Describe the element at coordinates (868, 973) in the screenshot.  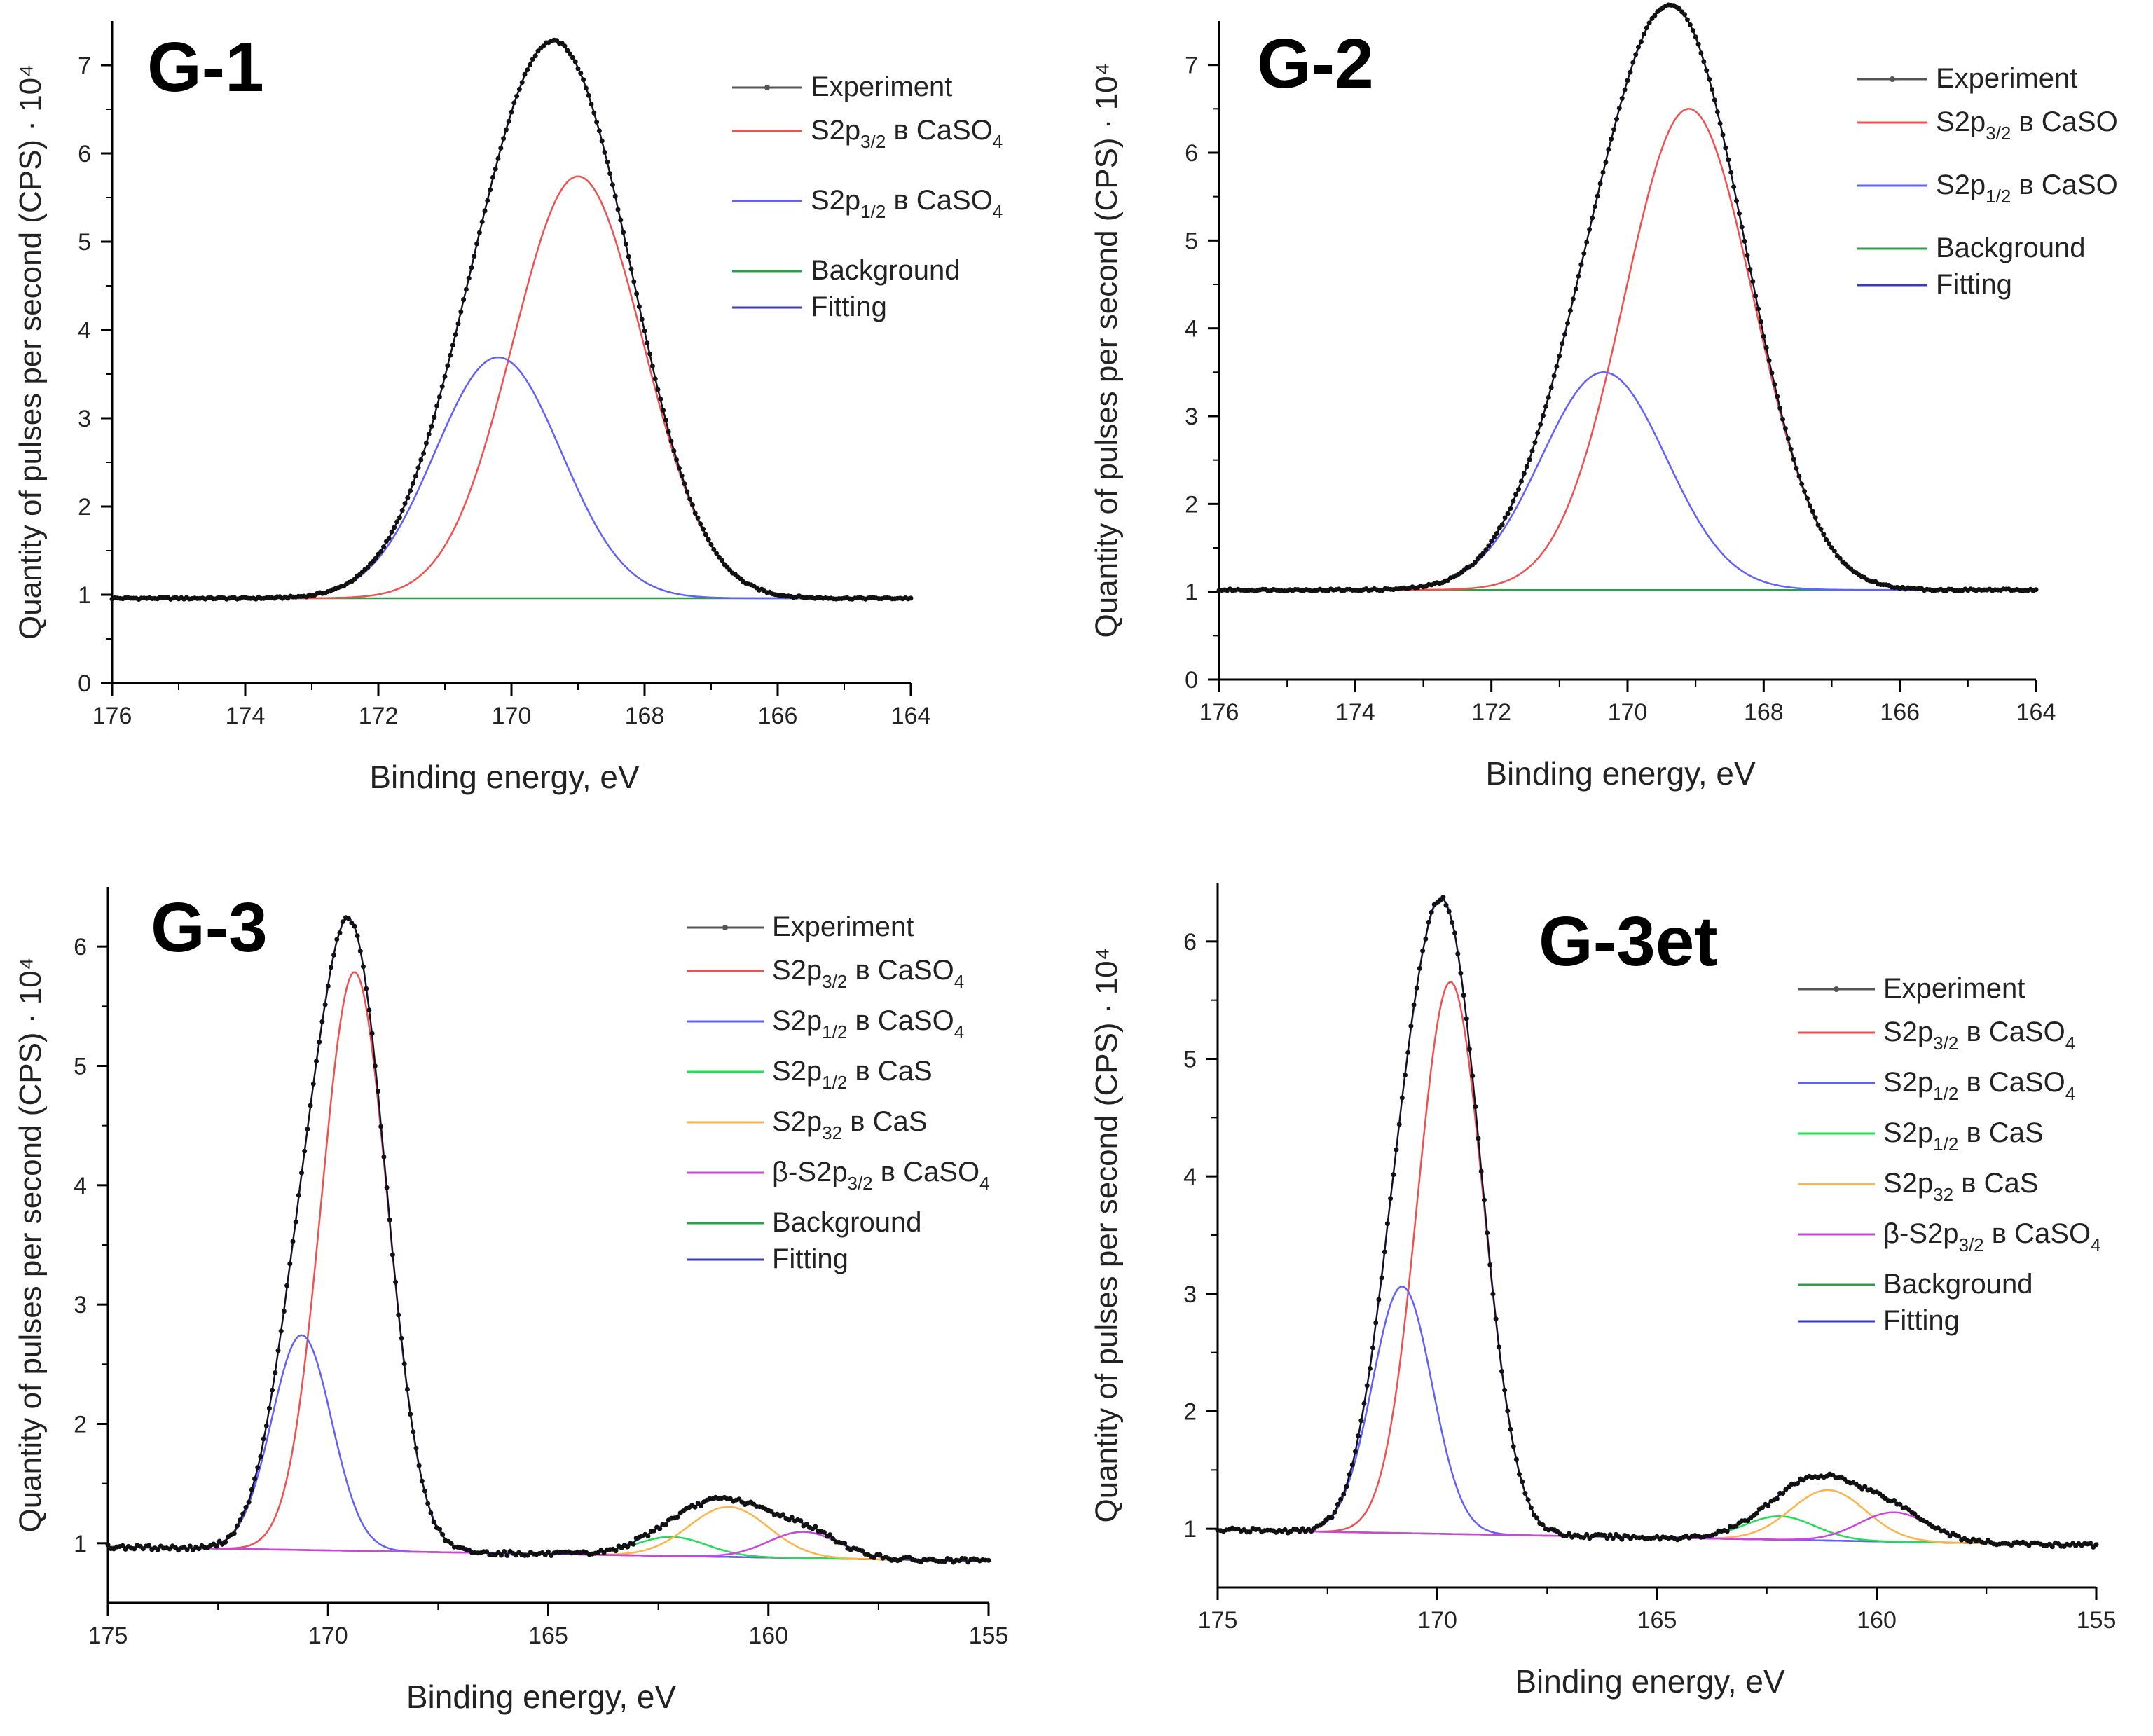
I see `legend-label: S2p3/2 в CaSO4` at that location.